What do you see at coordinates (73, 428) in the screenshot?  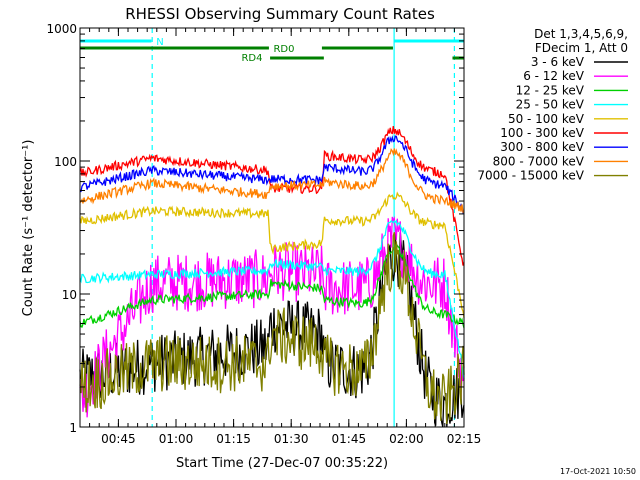 I see `y-tick-label: 1` at bounding box center [73, 428].